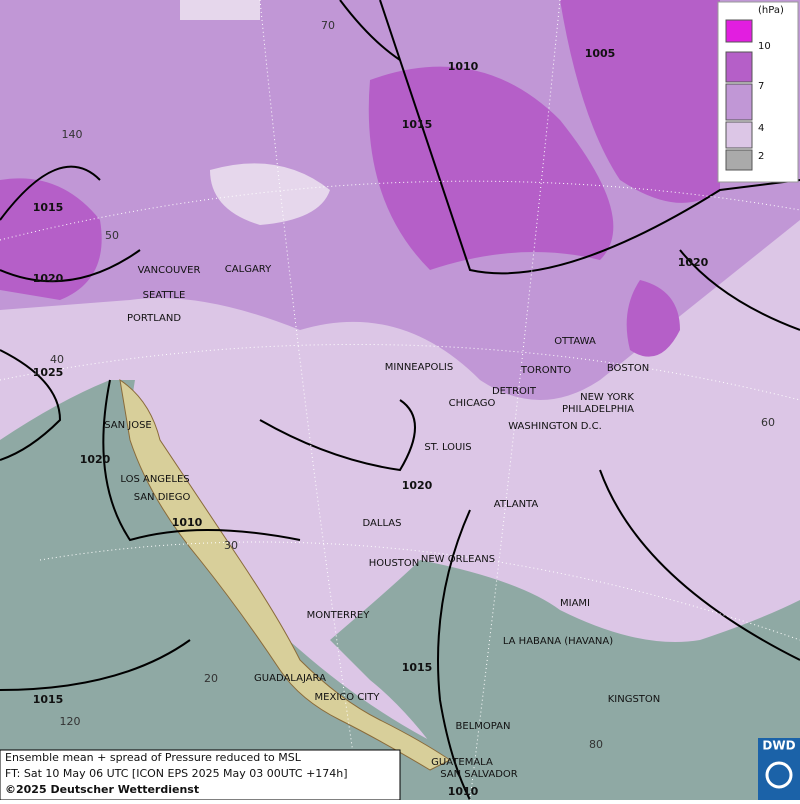 The image size is (800, 804). Describe the element at coordinates (514, 391) in the screenshot. I see `city-label: DETROIT` at that location.